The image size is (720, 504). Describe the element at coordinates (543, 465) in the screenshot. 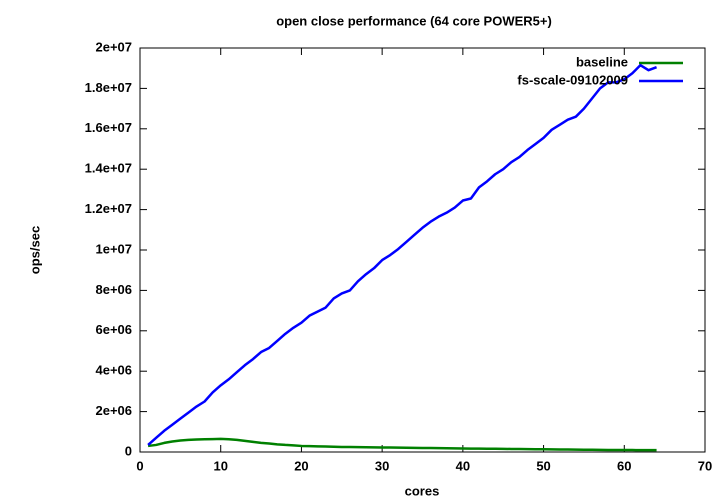

I see `x-tick-label: 50` at that location.